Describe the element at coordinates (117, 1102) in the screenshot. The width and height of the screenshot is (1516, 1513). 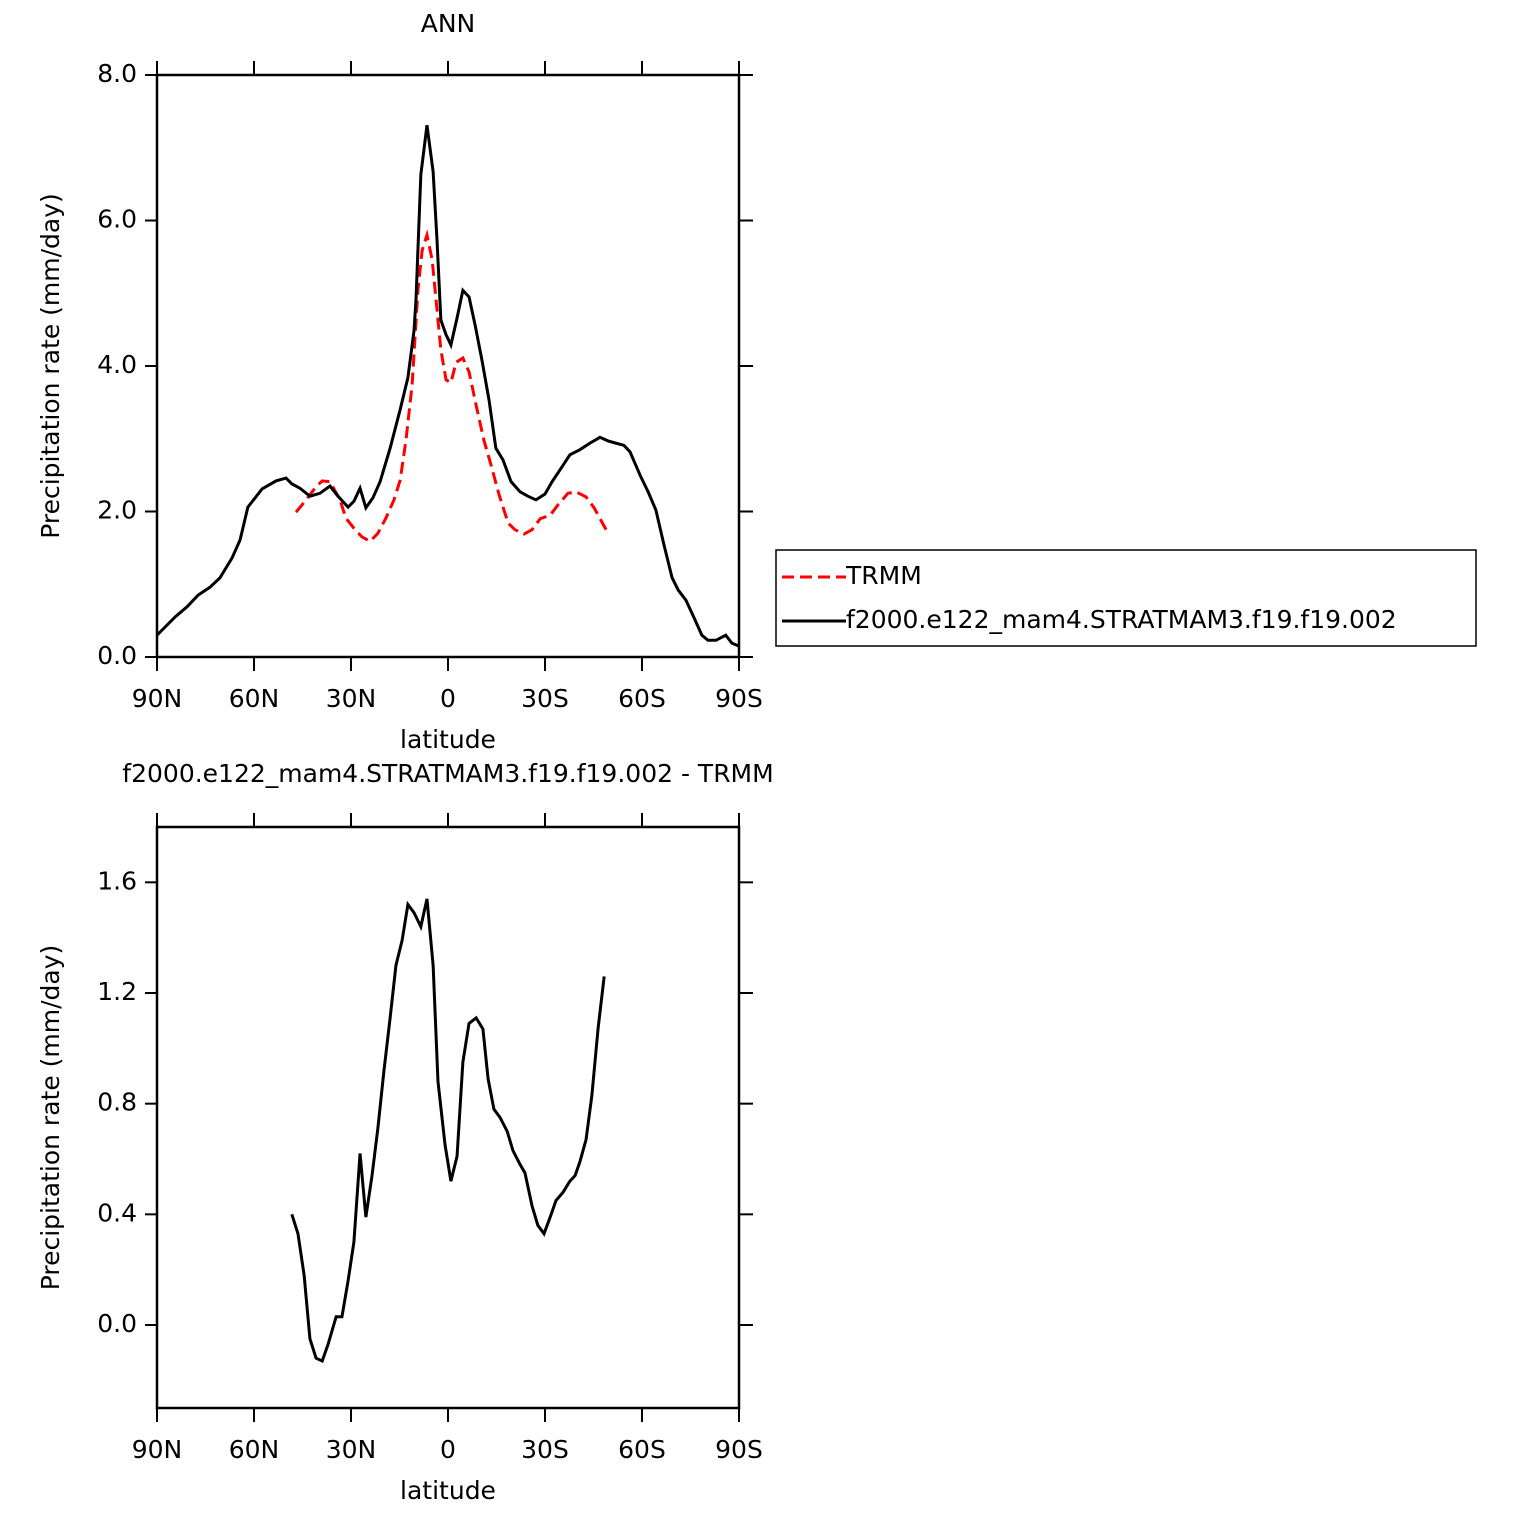
I see `y-tick-label: 0.8` at that location.